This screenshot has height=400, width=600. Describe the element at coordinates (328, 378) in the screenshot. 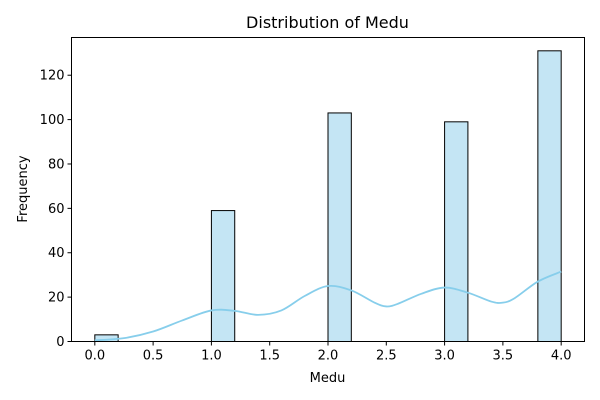

I see `x-axis-label: Medu` at that location.